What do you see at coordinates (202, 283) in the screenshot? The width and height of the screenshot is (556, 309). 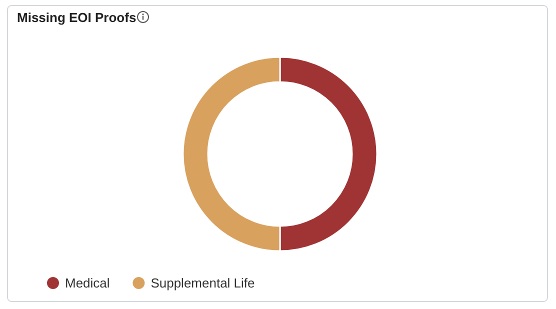 I see `legend-label: Supplemental Life` at bounding box center [202, 283].